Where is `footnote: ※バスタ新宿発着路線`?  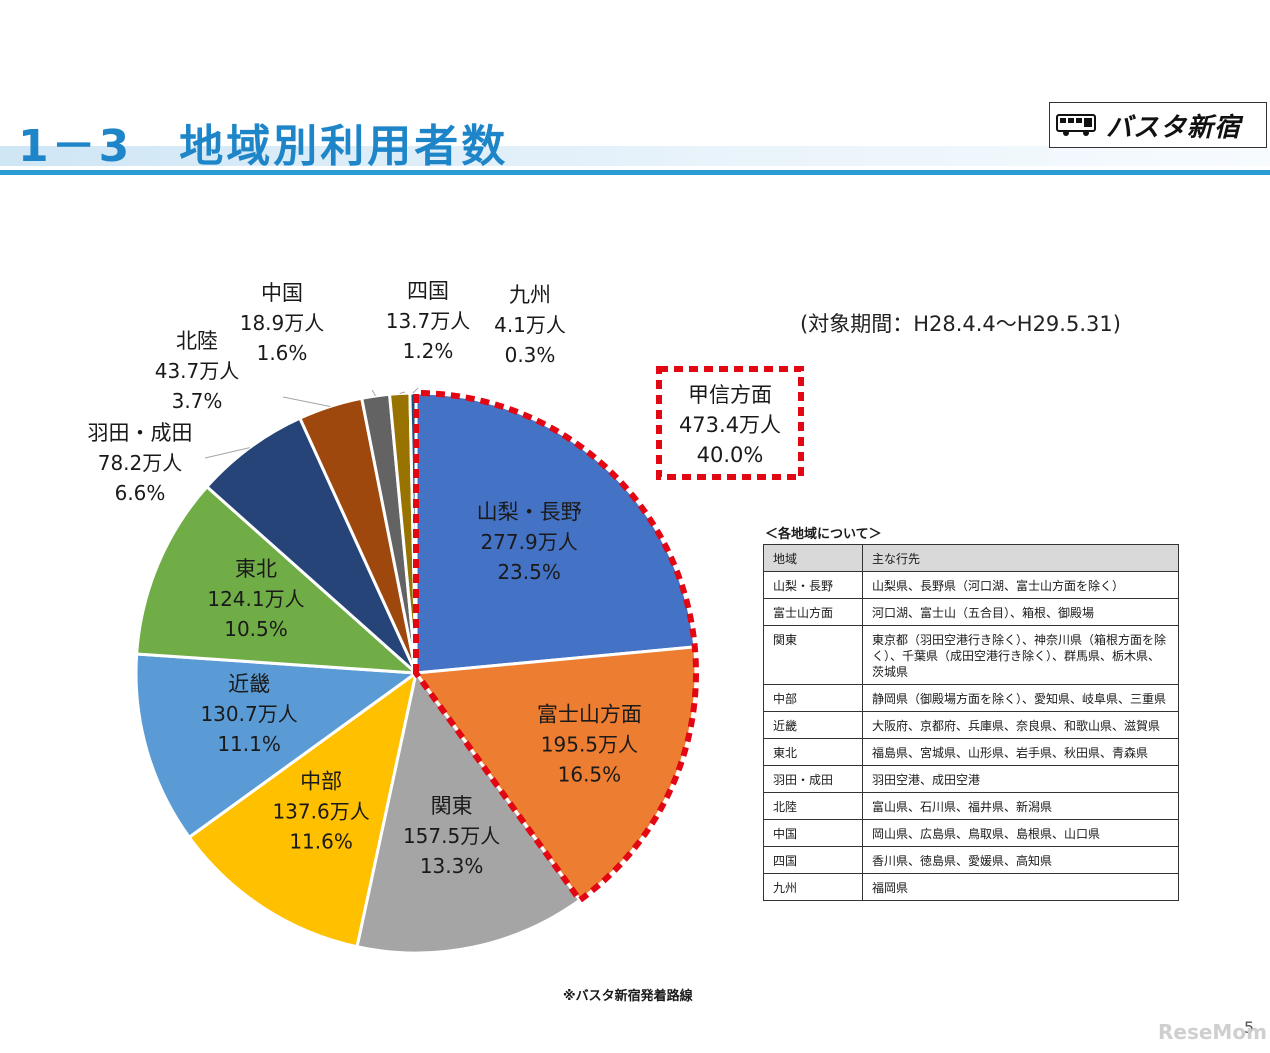 footnote: ※バスタ新宿発着路線 is located at coordinates (628, 996).